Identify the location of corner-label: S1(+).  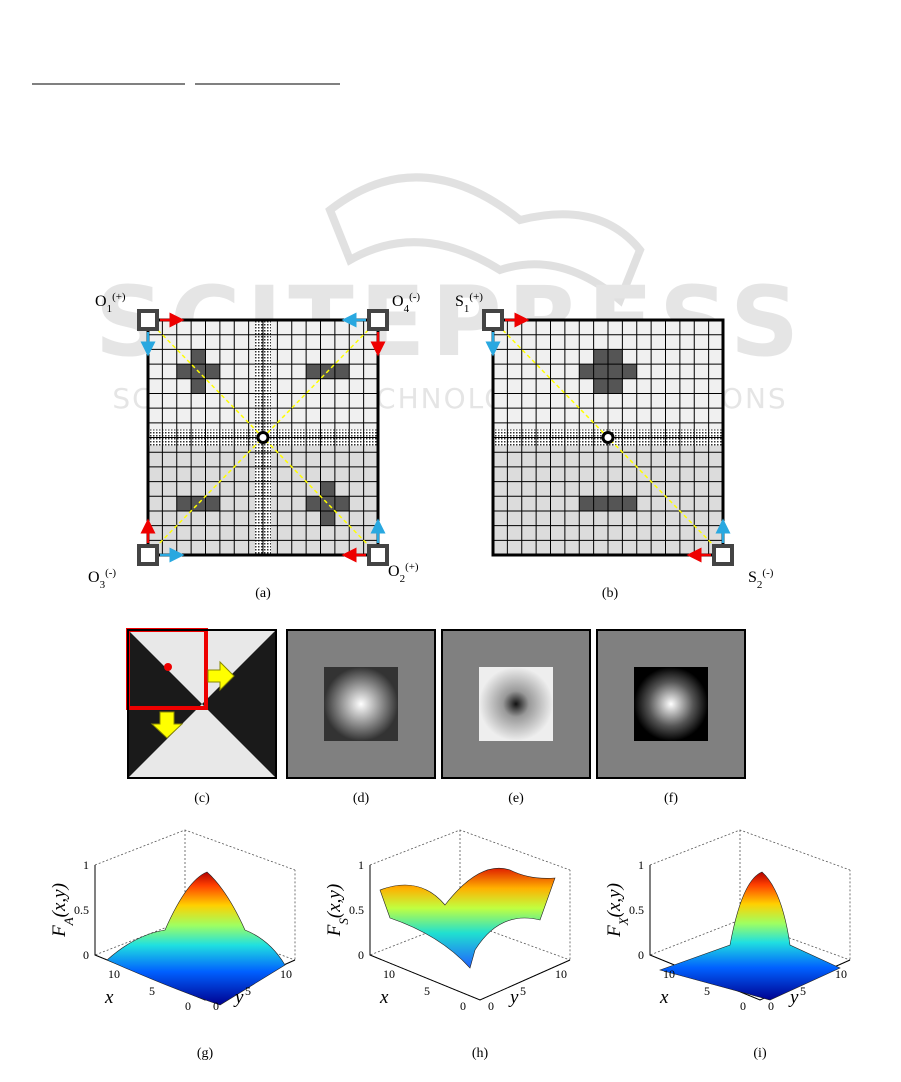
(469, 303).